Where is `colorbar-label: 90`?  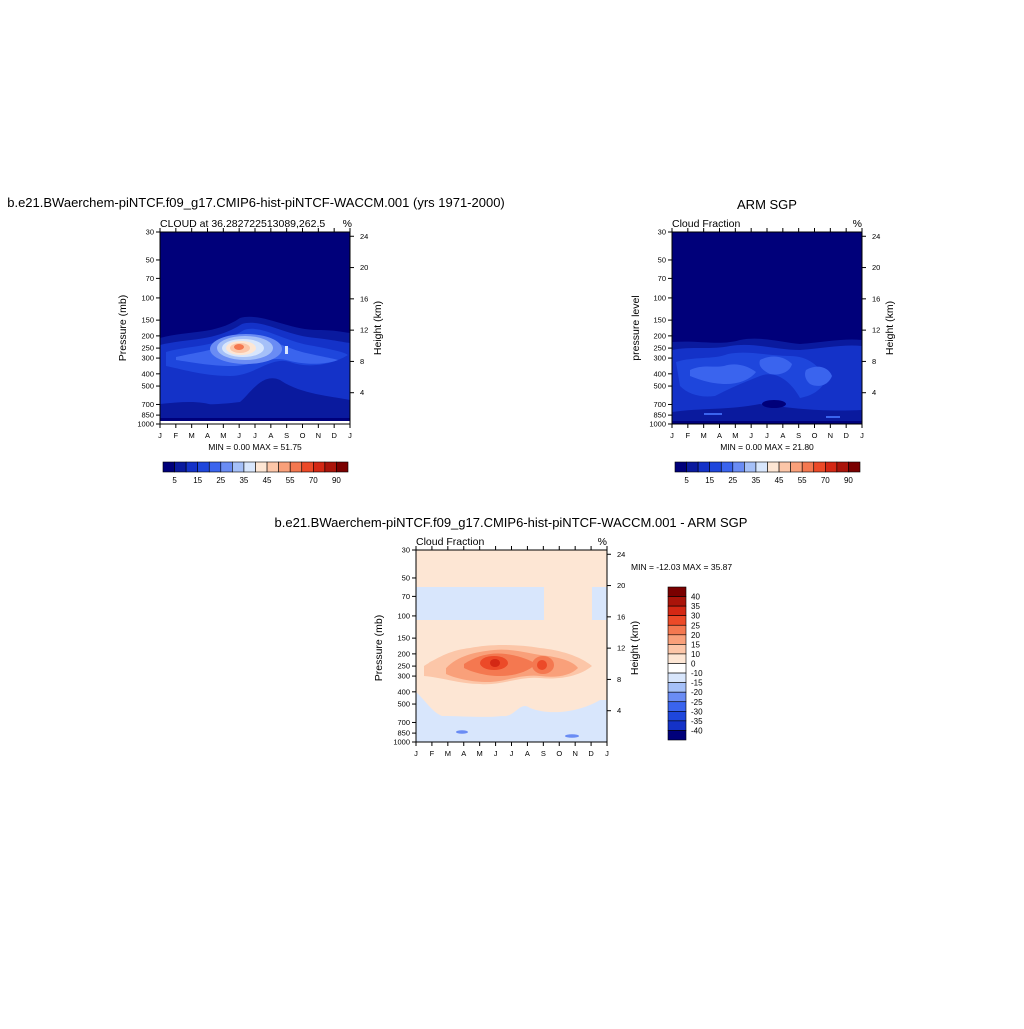 colorbar-label: 90 is located at coordinates (336, 480).